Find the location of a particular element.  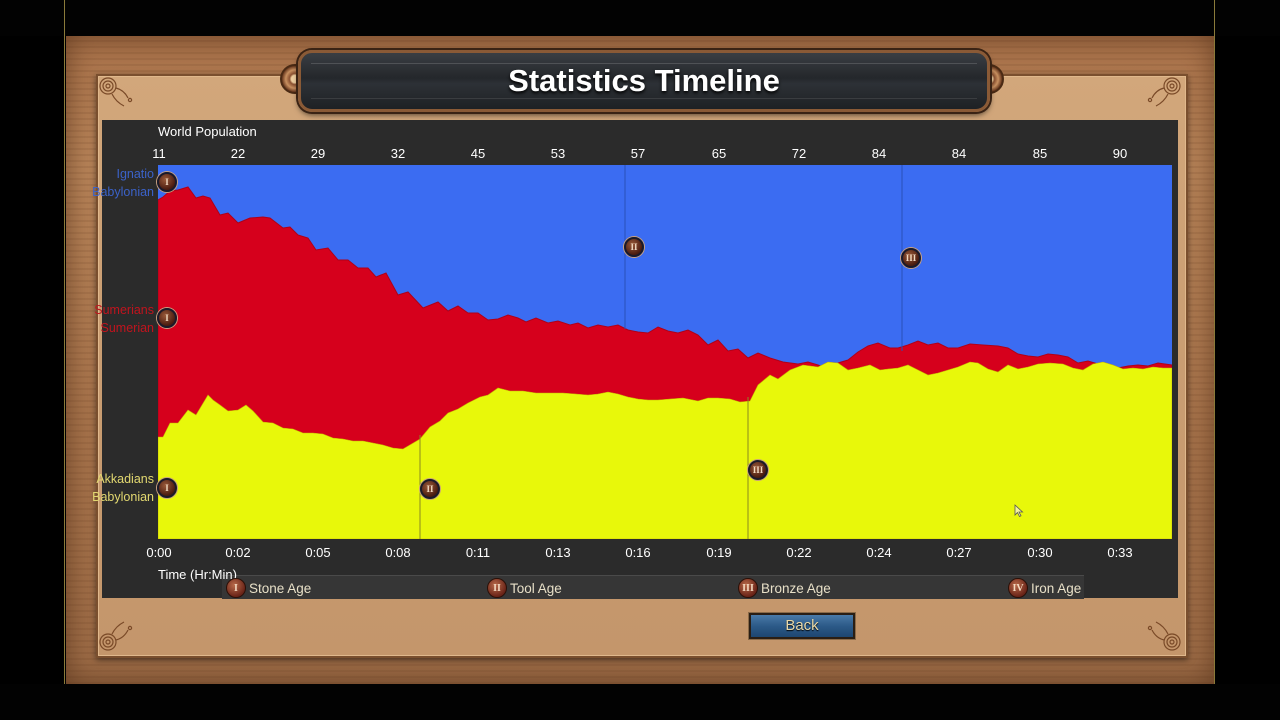

player-name: Sumerians is located at coordinates (124, 310).